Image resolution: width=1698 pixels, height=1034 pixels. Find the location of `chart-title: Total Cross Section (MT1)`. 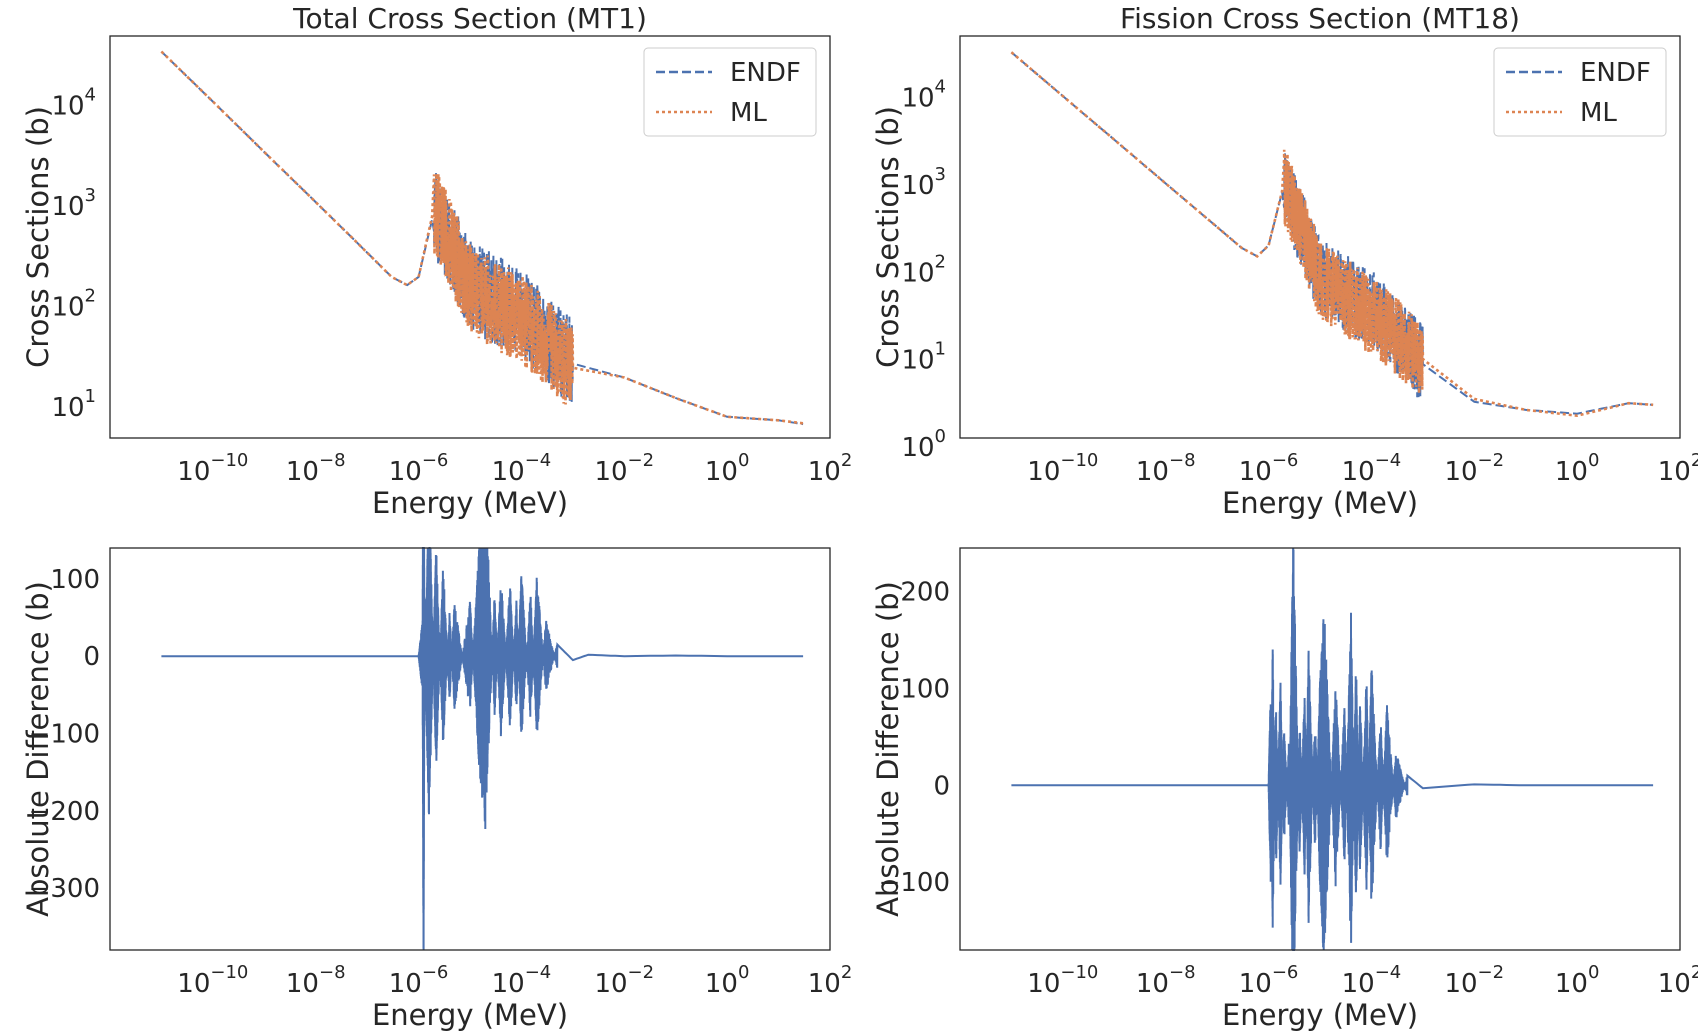

chart-title: Total Cross Section (MT1) is located at coordinates (469, 18).